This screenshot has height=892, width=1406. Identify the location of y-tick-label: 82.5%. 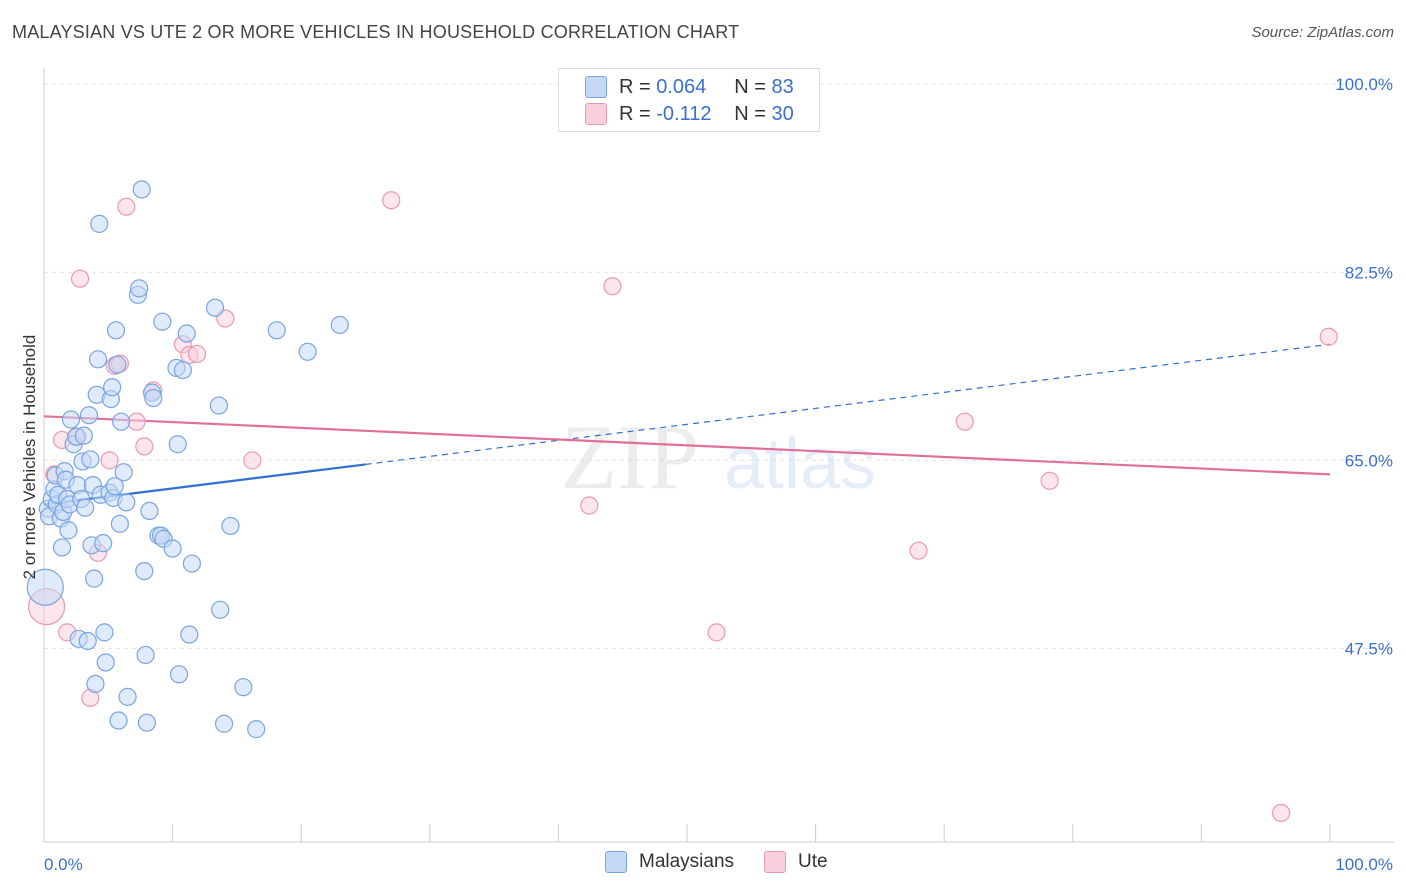
(1369, 272).